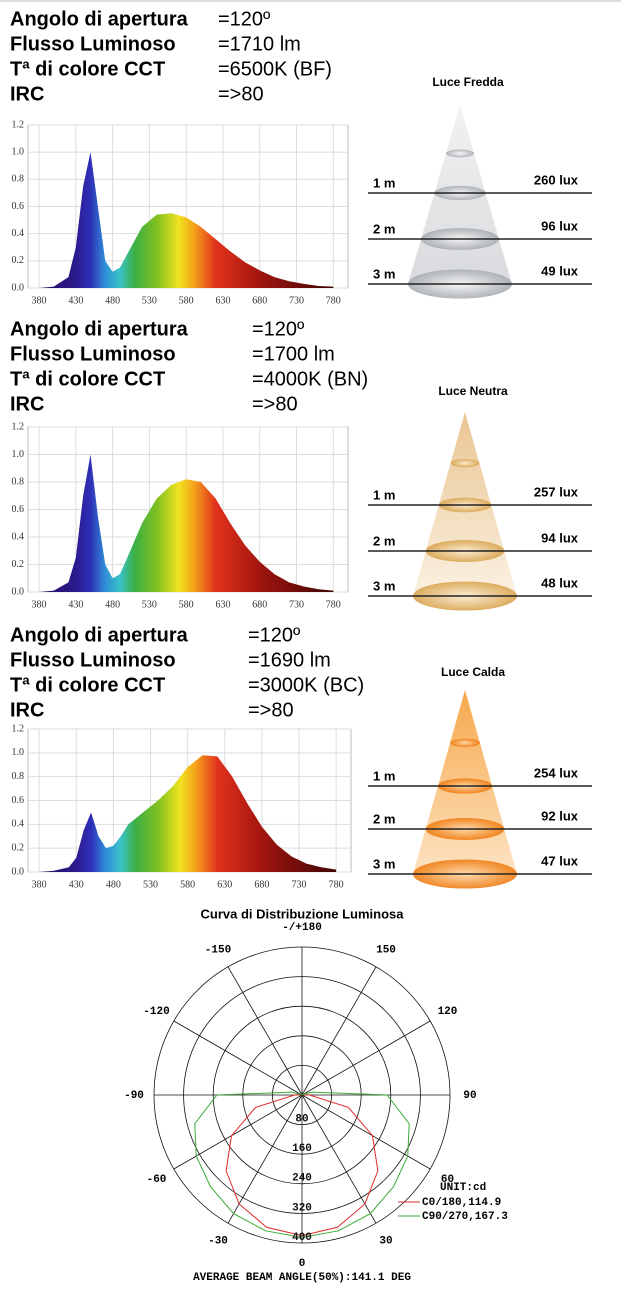  Describe the element at coordinates (385, 1241) in the screenshot. I see `angle-label: 30` at that location.